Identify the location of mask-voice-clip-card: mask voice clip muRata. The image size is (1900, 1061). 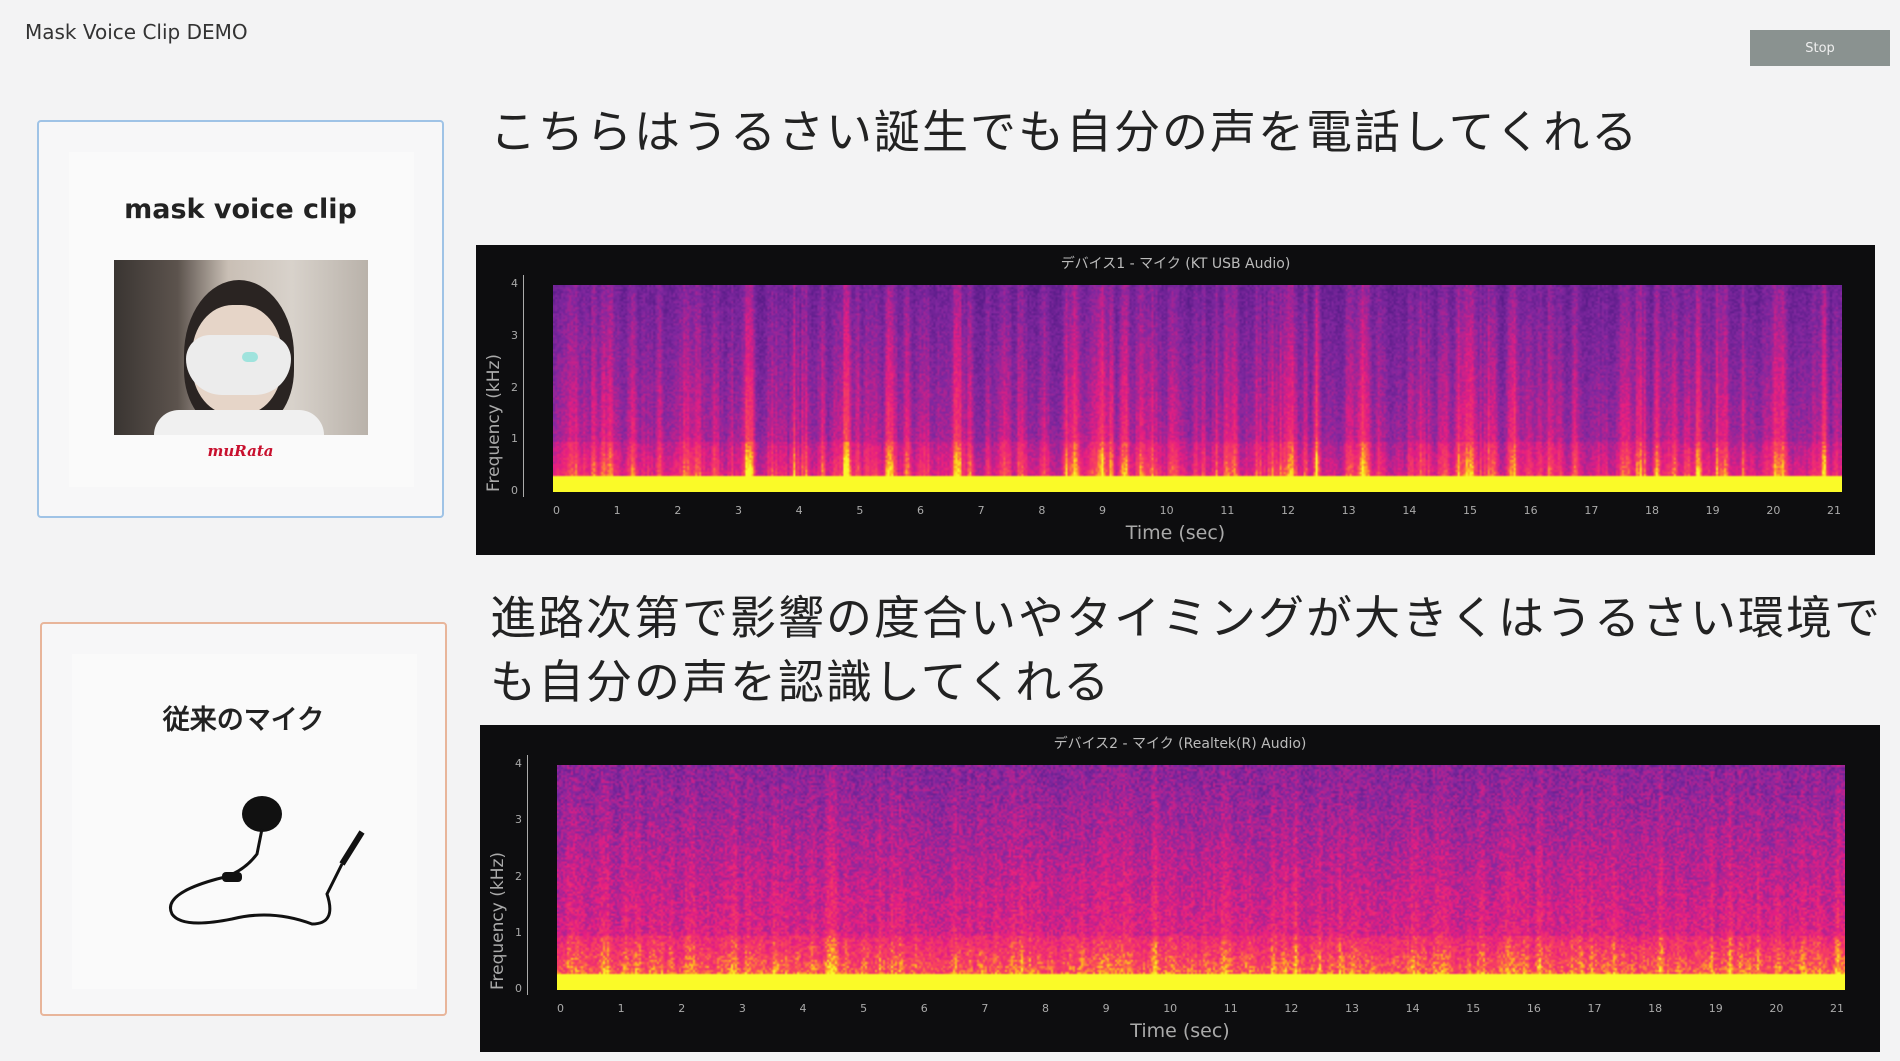
(240, 319).